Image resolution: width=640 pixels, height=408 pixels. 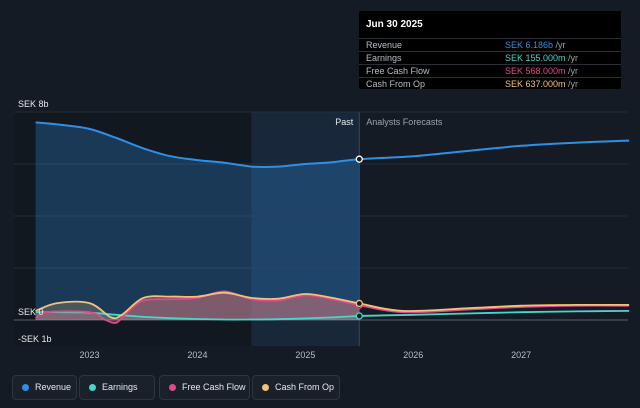 What do you see at coordinates (53, 387) in the screenshot?
I see `legend-label: Revenue` at bounding box center [53, 387].